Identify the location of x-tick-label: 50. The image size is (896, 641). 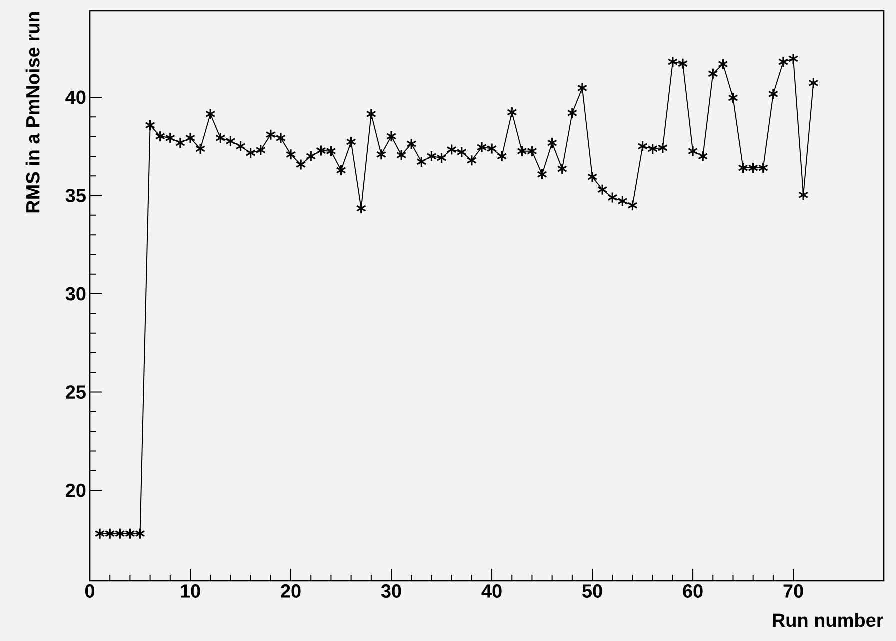
(592, 591).